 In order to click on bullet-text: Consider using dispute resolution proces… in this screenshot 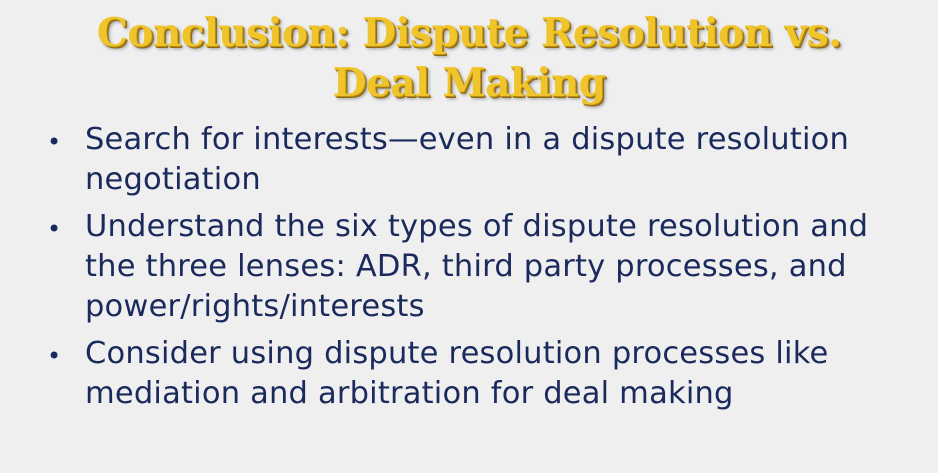, I will do `click(457, 373)`.